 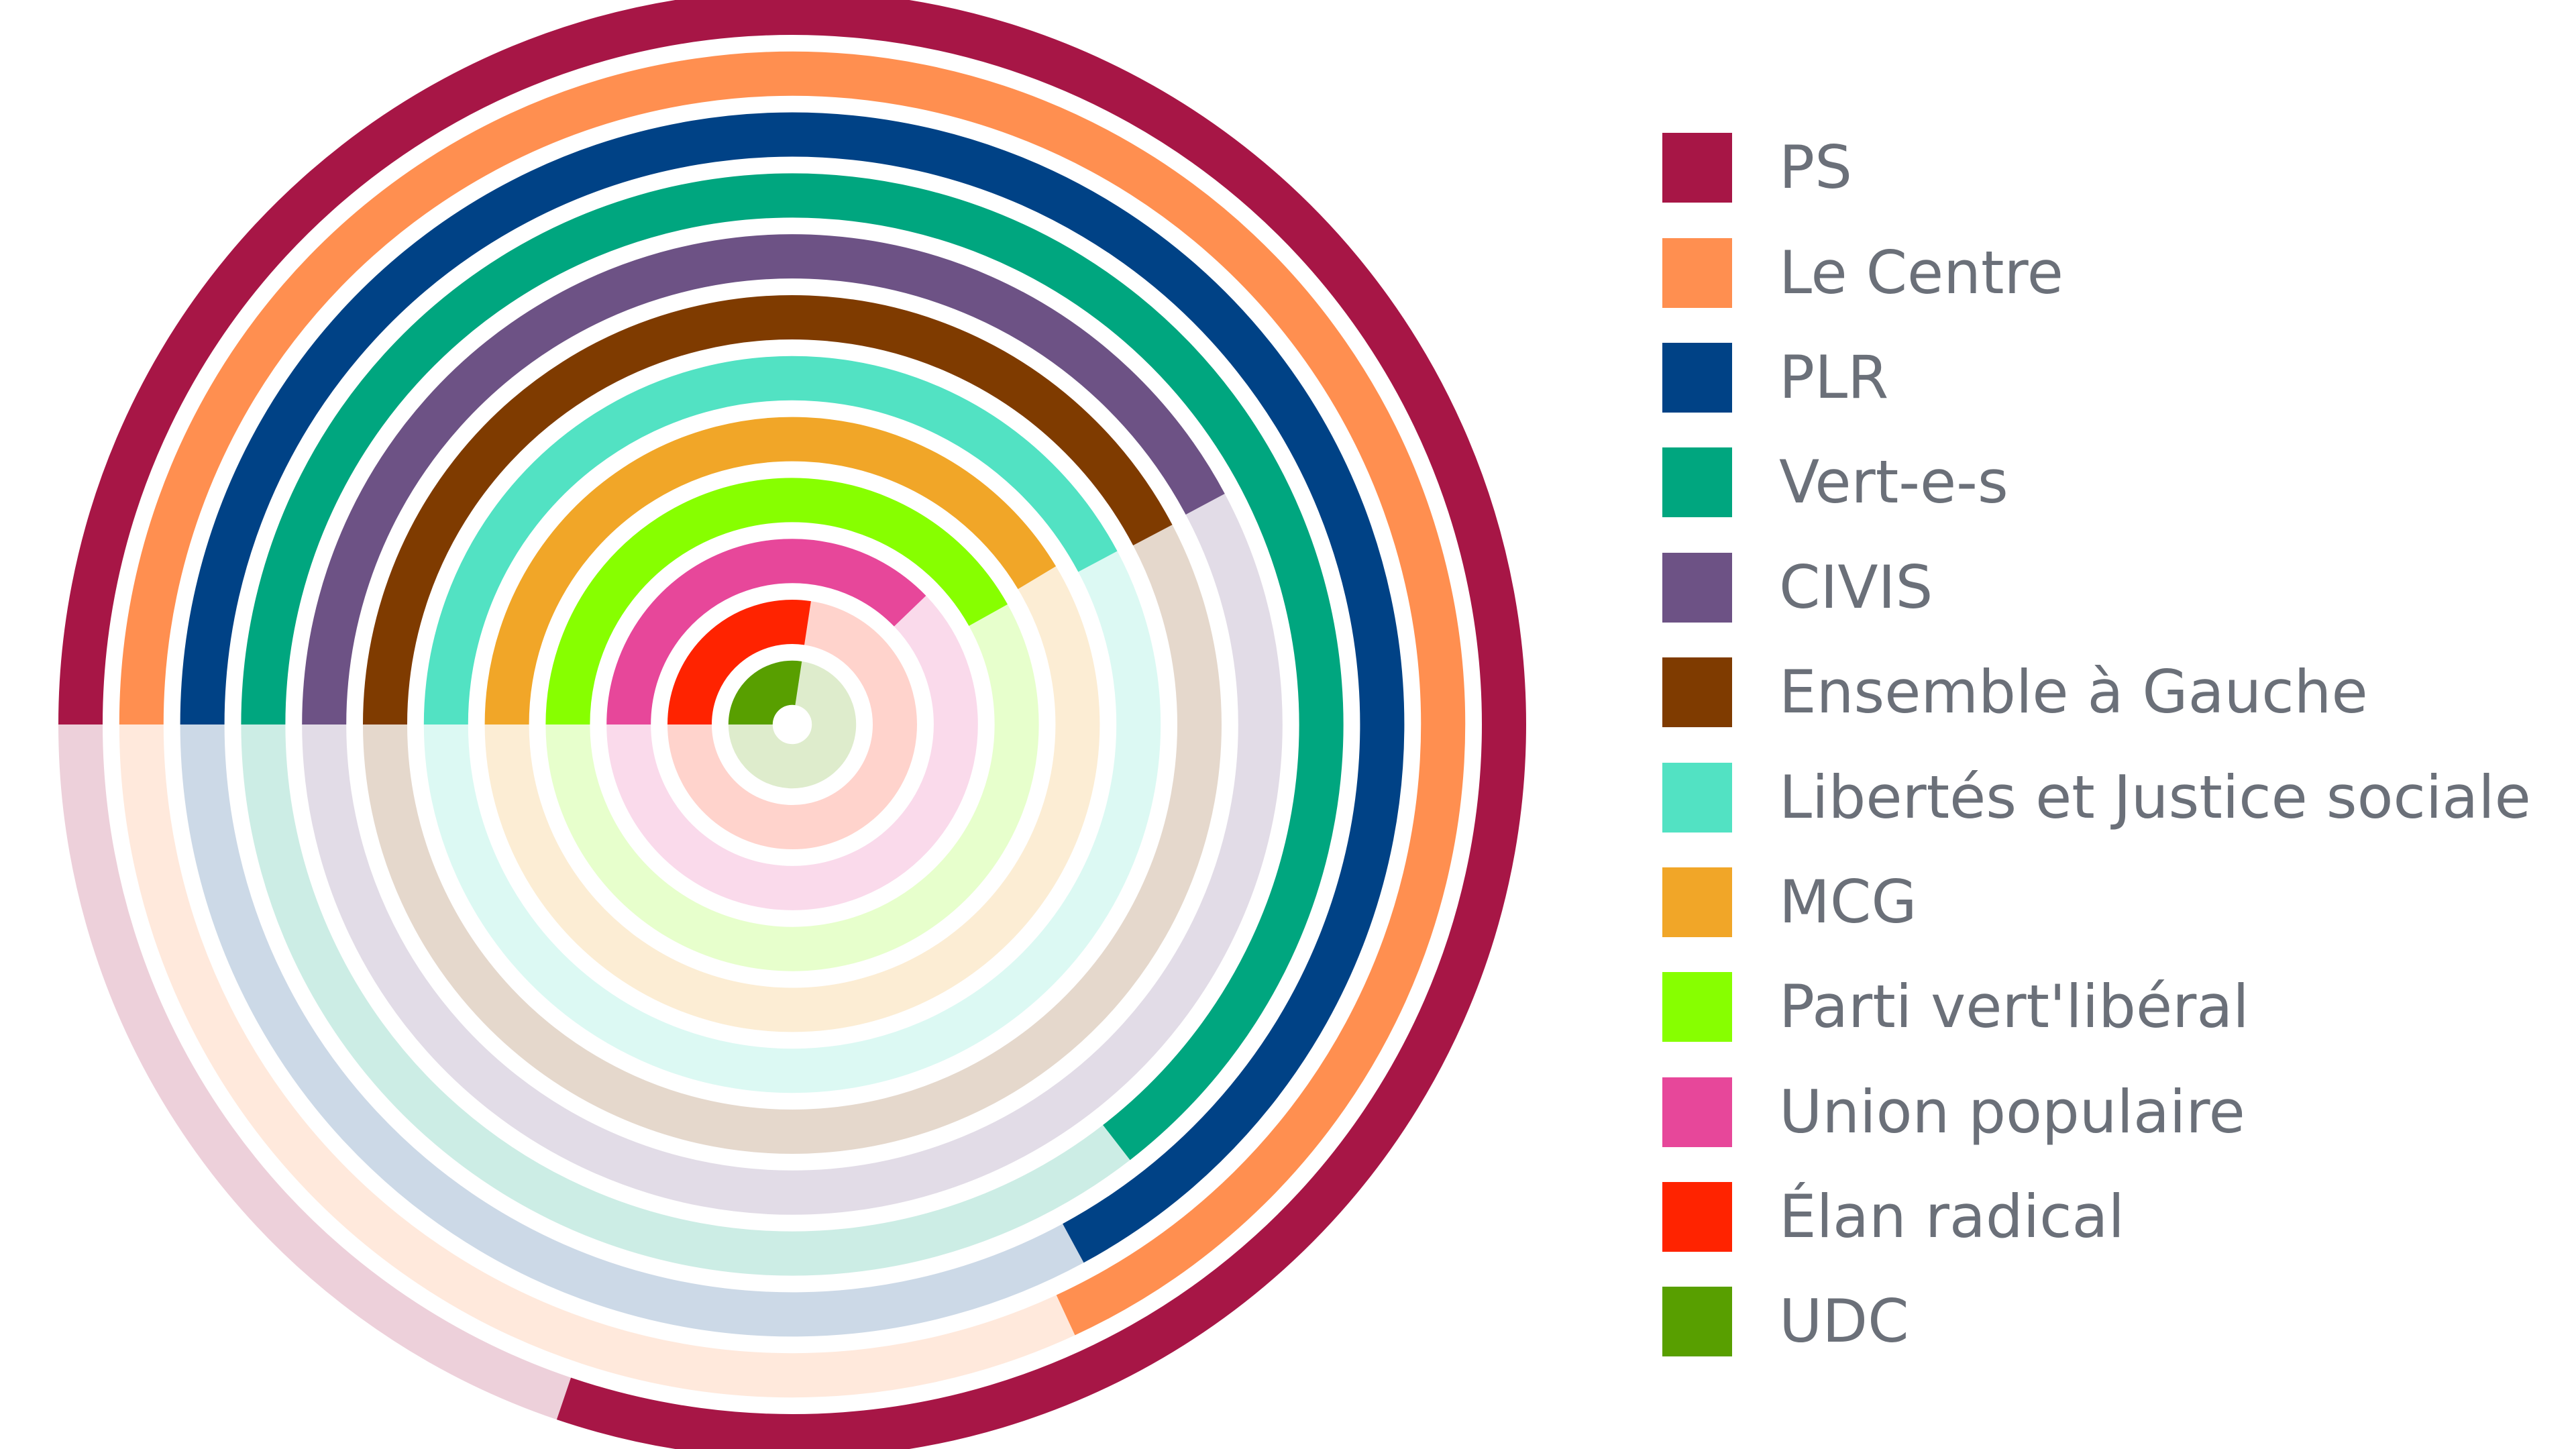 What do you see at coordinates (2012, 1111) in the screenshot?
I see `legend-label: Union populaire` at bounding box center [2012, 1111].